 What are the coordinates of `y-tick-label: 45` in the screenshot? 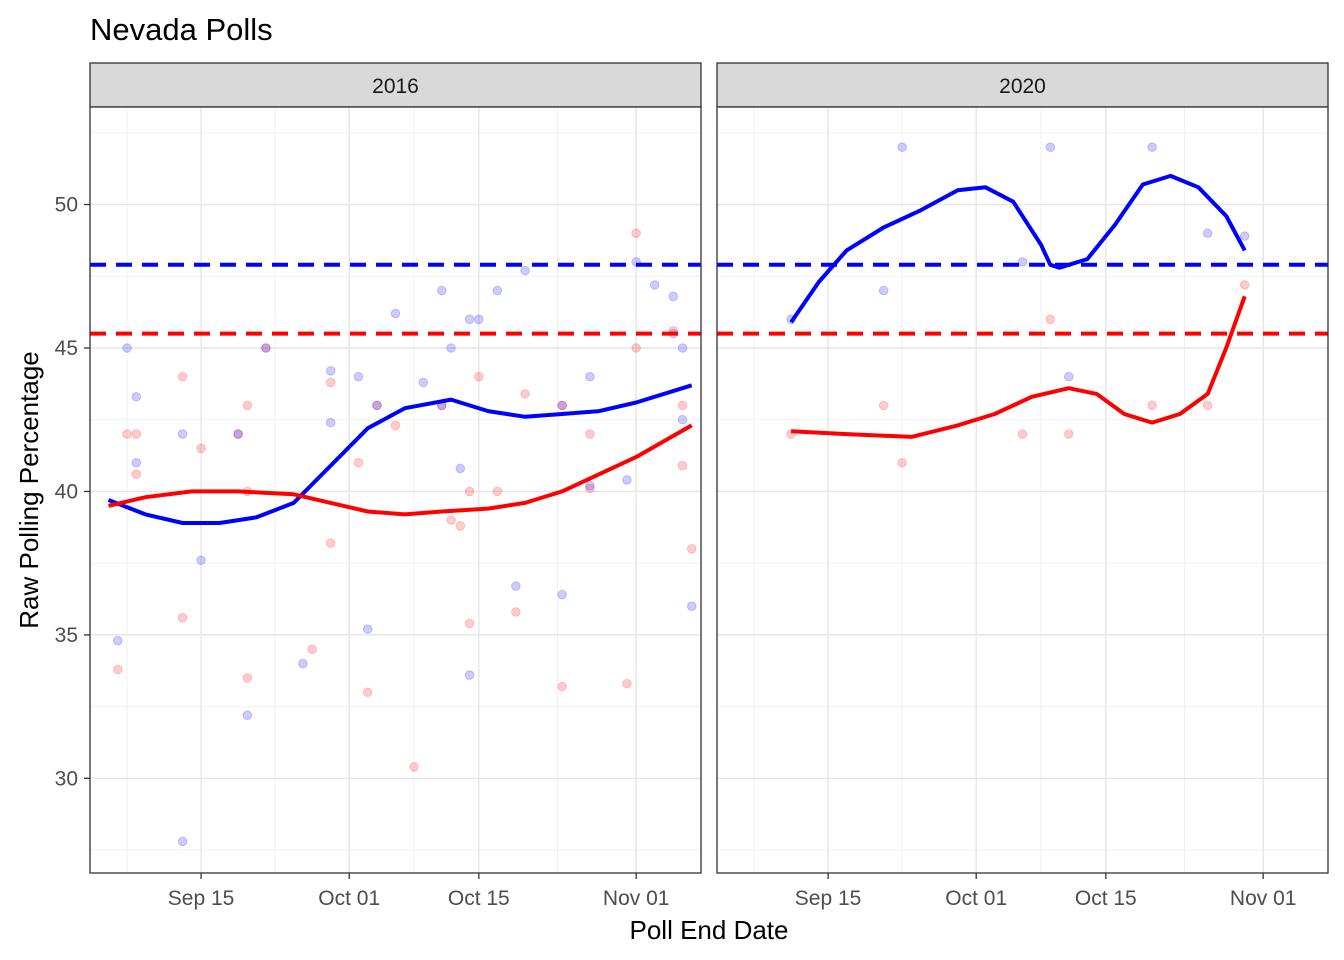 It's located at (66, 348).